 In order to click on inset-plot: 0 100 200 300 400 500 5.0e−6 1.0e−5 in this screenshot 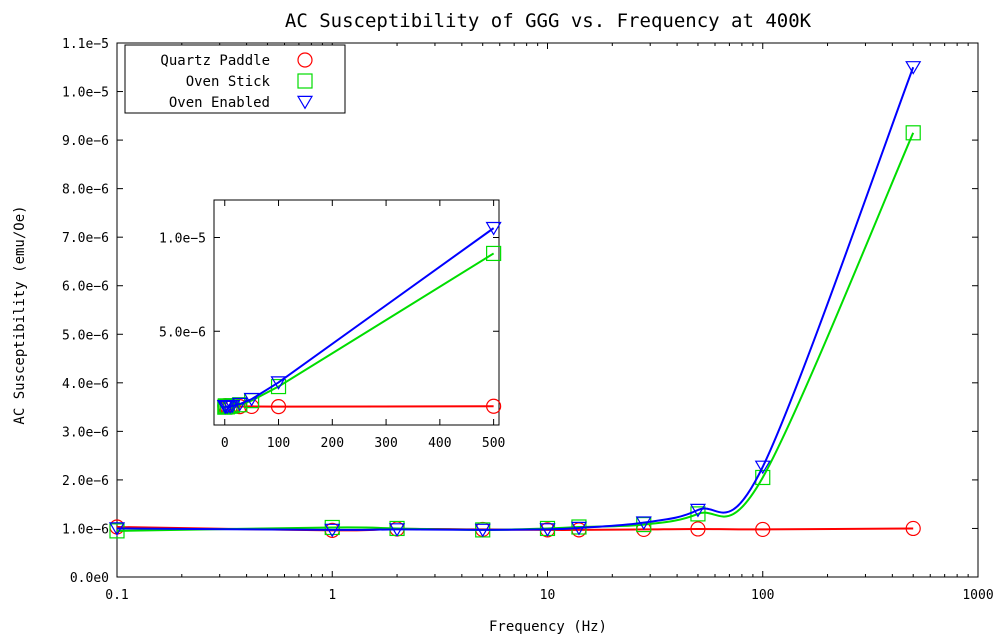, I will do `click(332, 325)`.